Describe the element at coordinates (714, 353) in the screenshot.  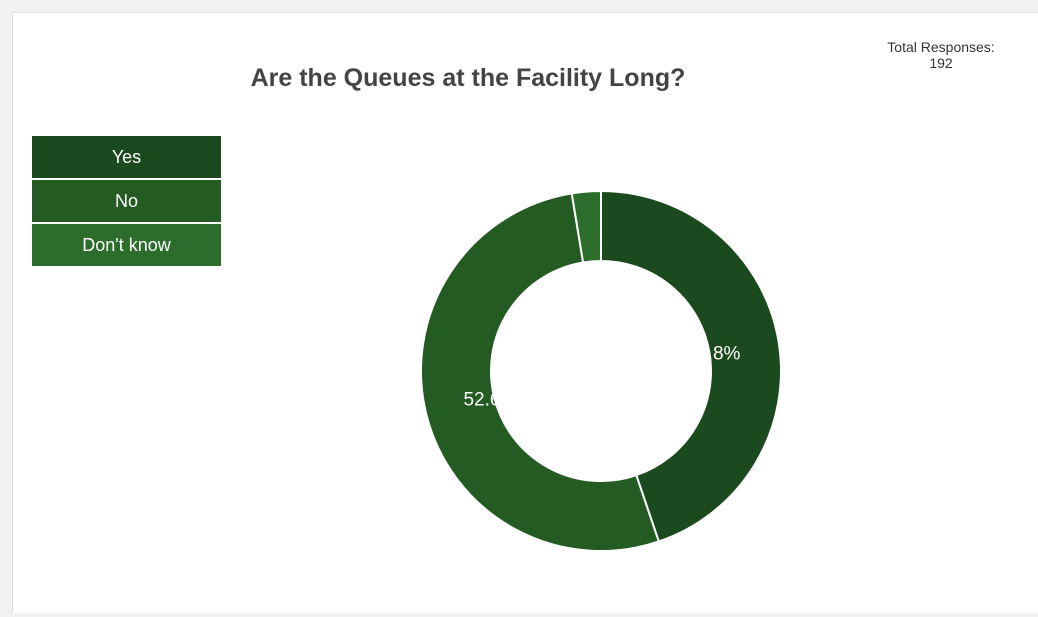
I see `data-label-yes: 44.8%` at that location.